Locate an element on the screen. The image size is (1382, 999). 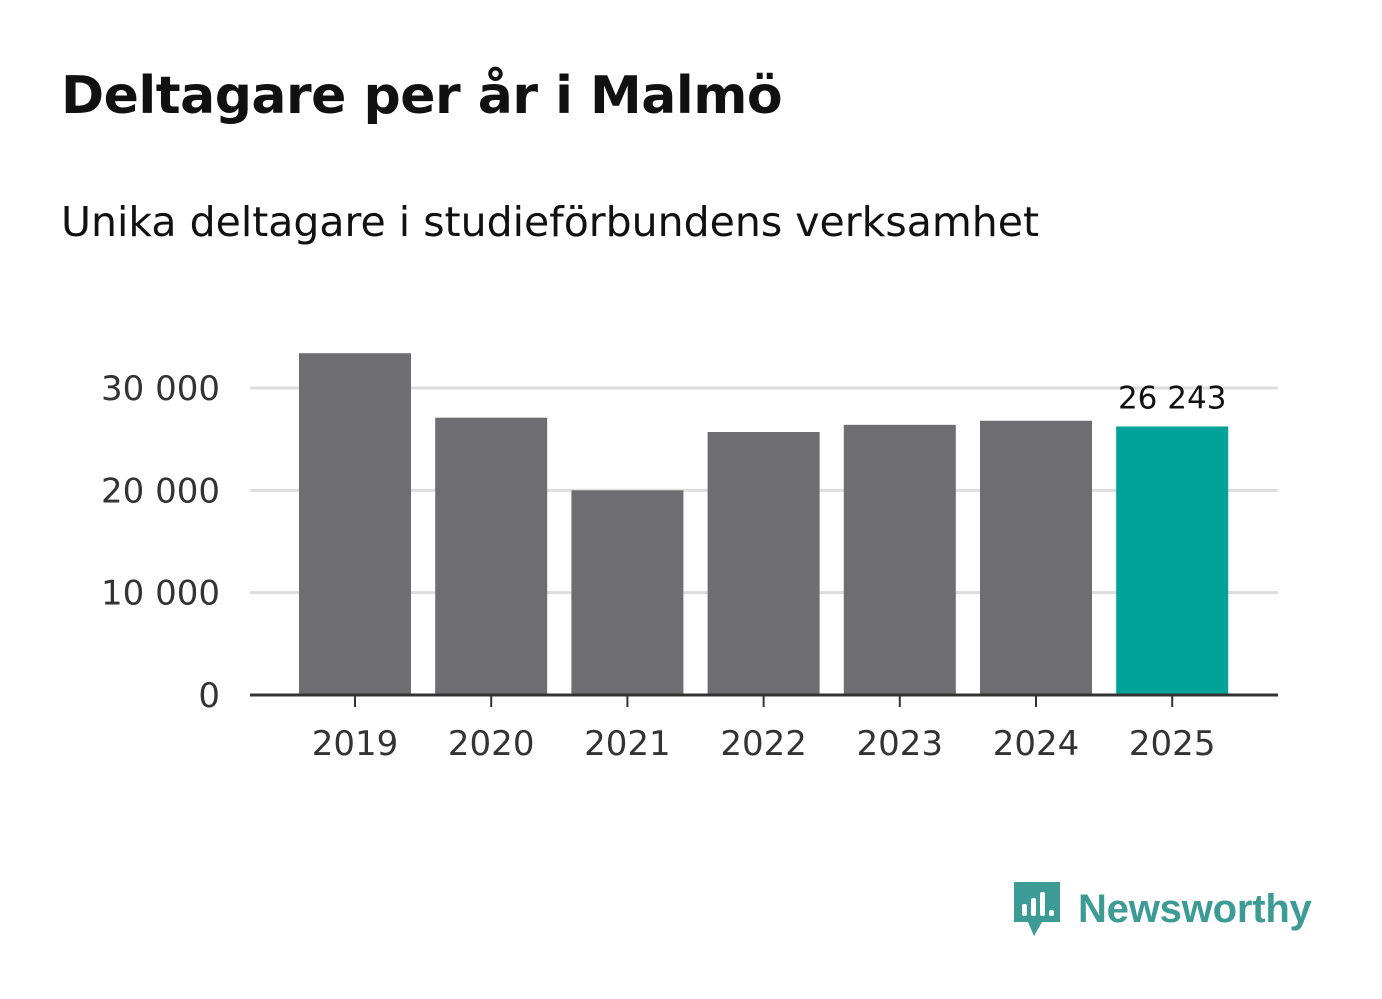
x-tick-label: 2024 is located at coordinates (1036, 744).